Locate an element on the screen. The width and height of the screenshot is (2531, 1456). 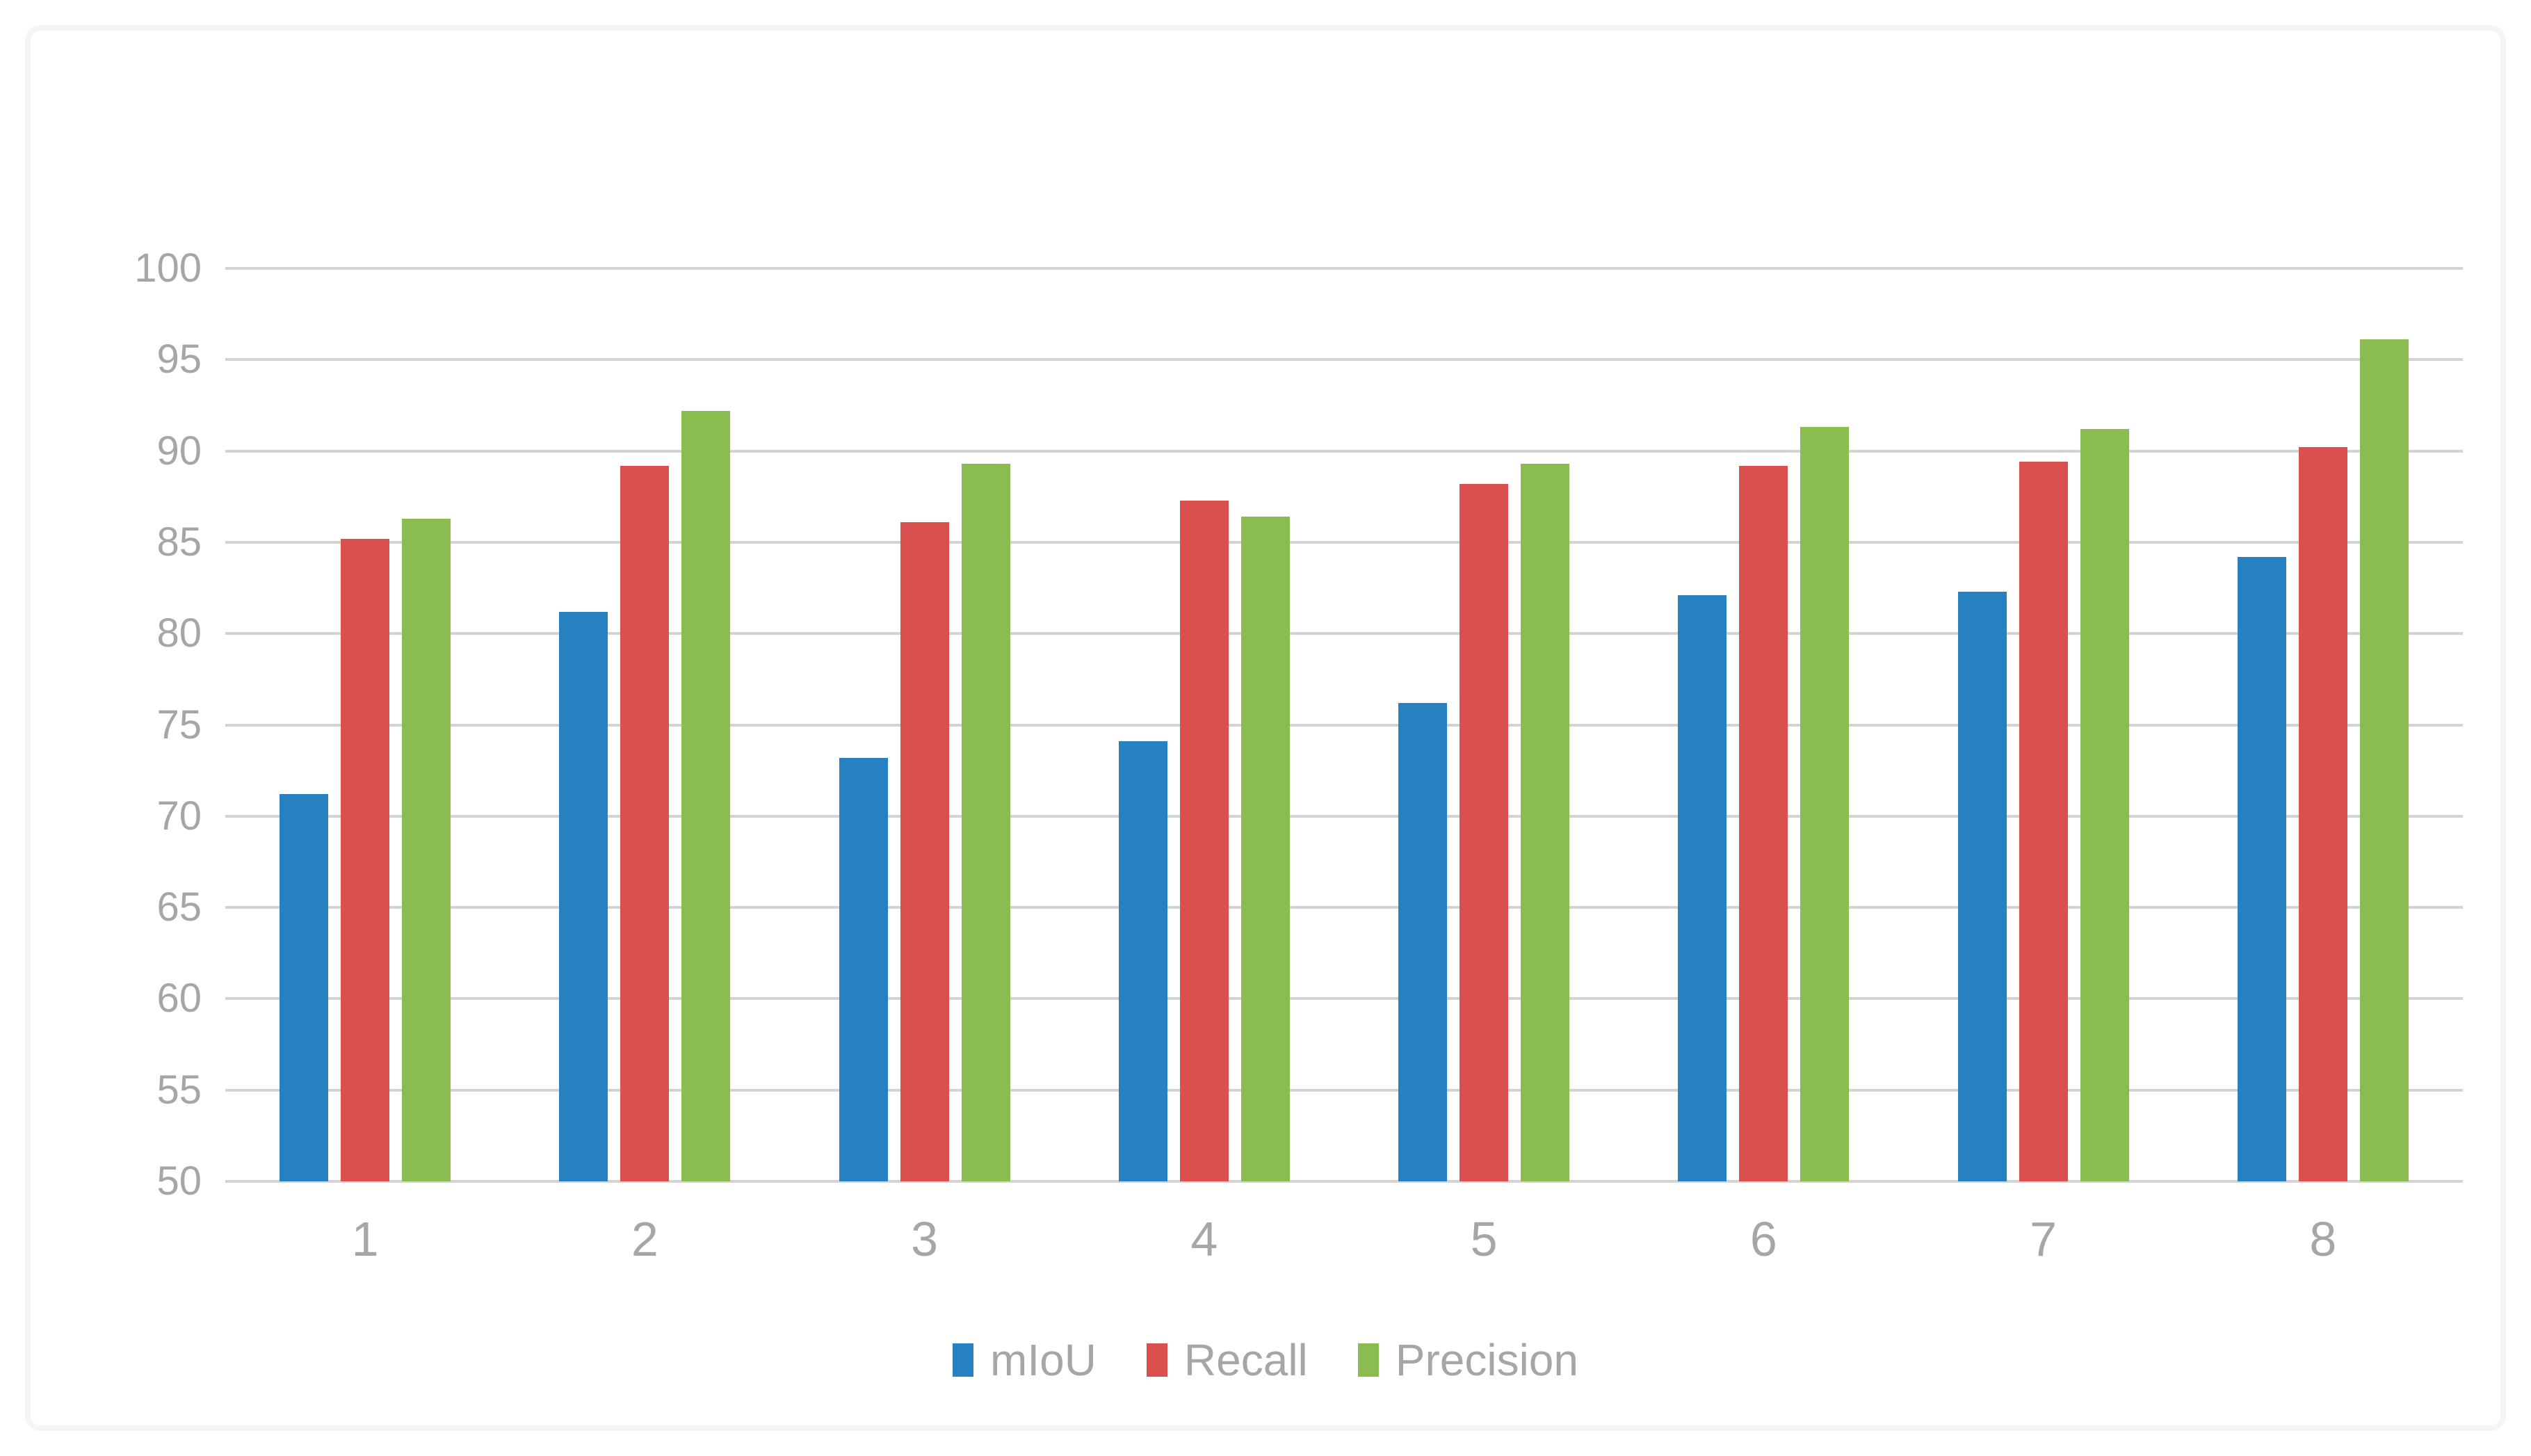
y-tick-label-75: 75 is located at coordinates (179, 724).